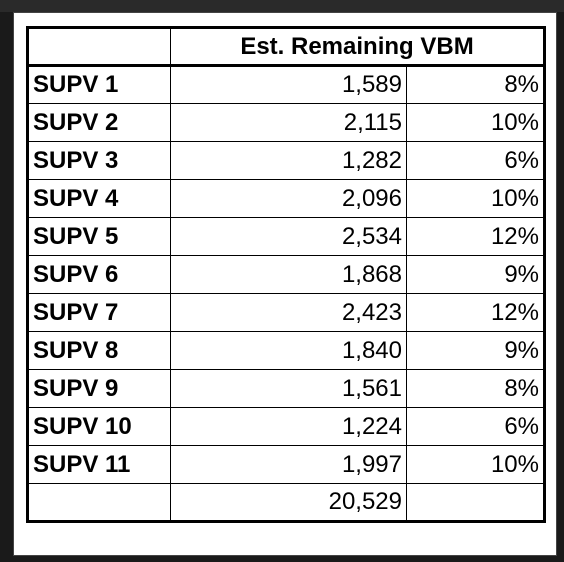  I want to click on row-value: 1,561, so click(288, 388).